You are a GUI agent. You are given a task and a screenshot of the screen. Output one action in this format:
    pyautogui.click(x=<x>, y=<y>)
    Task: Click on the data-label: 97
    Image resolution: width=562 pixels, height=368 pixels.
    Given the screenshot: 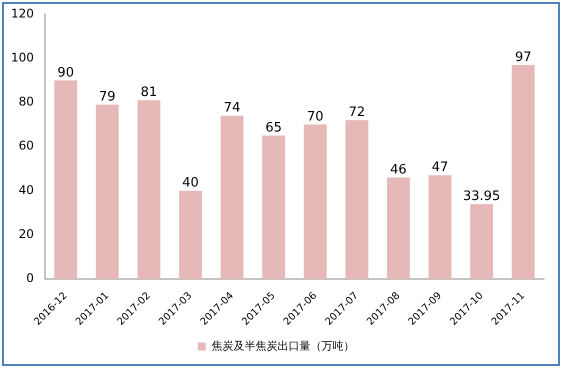 What is the action you would take?
    pyautogui.click(x=523, y=57)
    